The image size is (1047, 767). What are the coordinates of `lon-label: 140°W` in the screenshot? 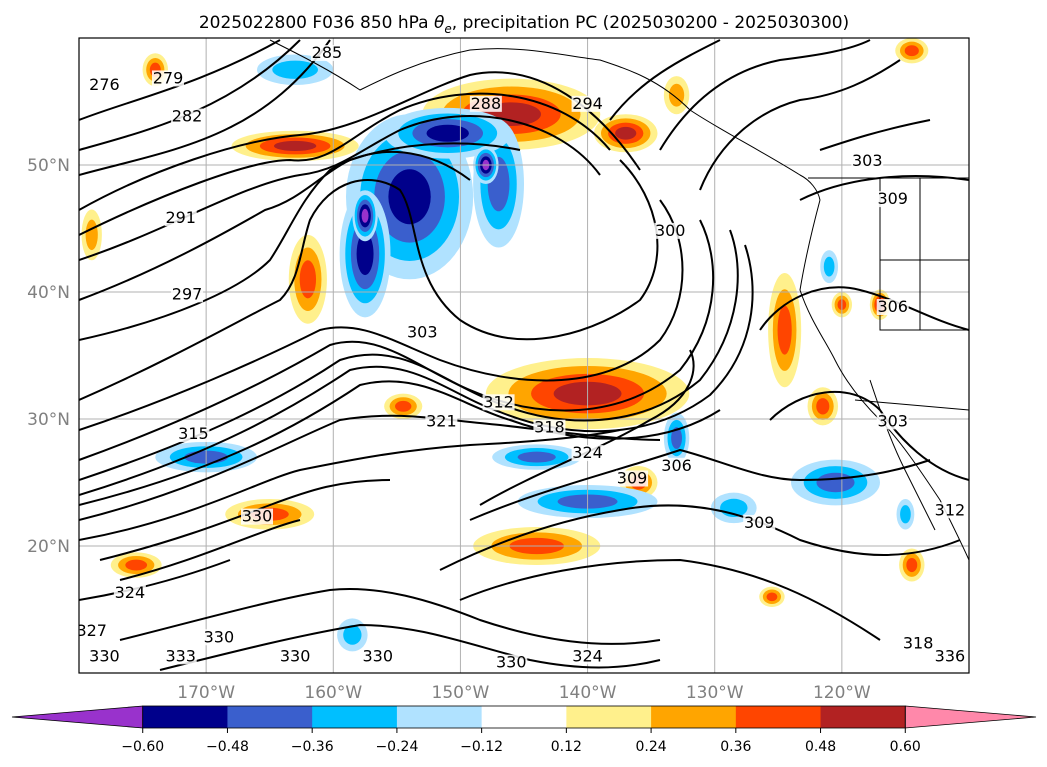 It's located at (588, 693).